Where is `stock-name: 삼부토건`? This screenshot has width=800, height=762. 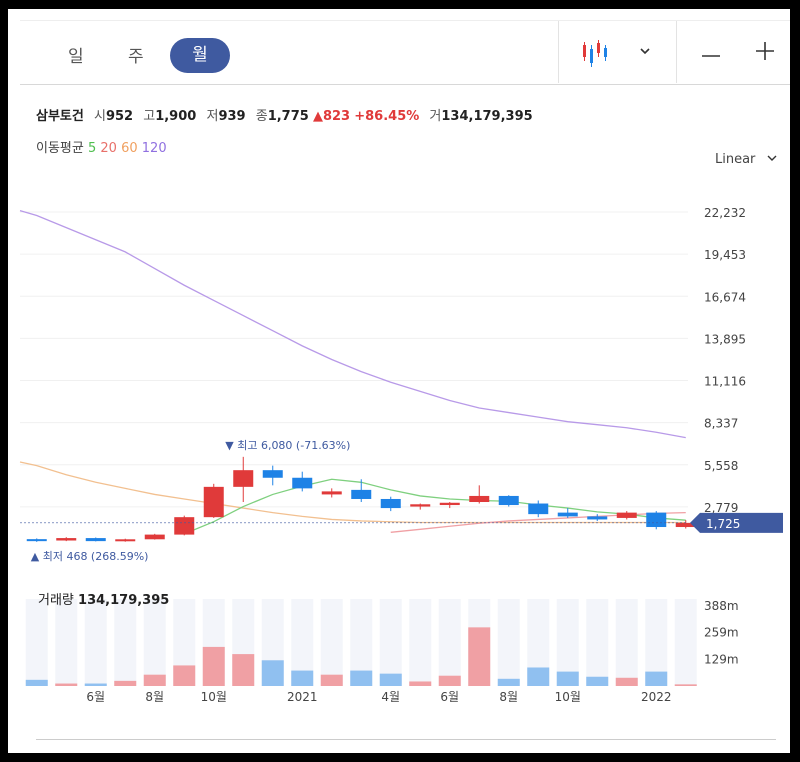 stock-name: 삼부토건 is located at coordinates (60, 116).